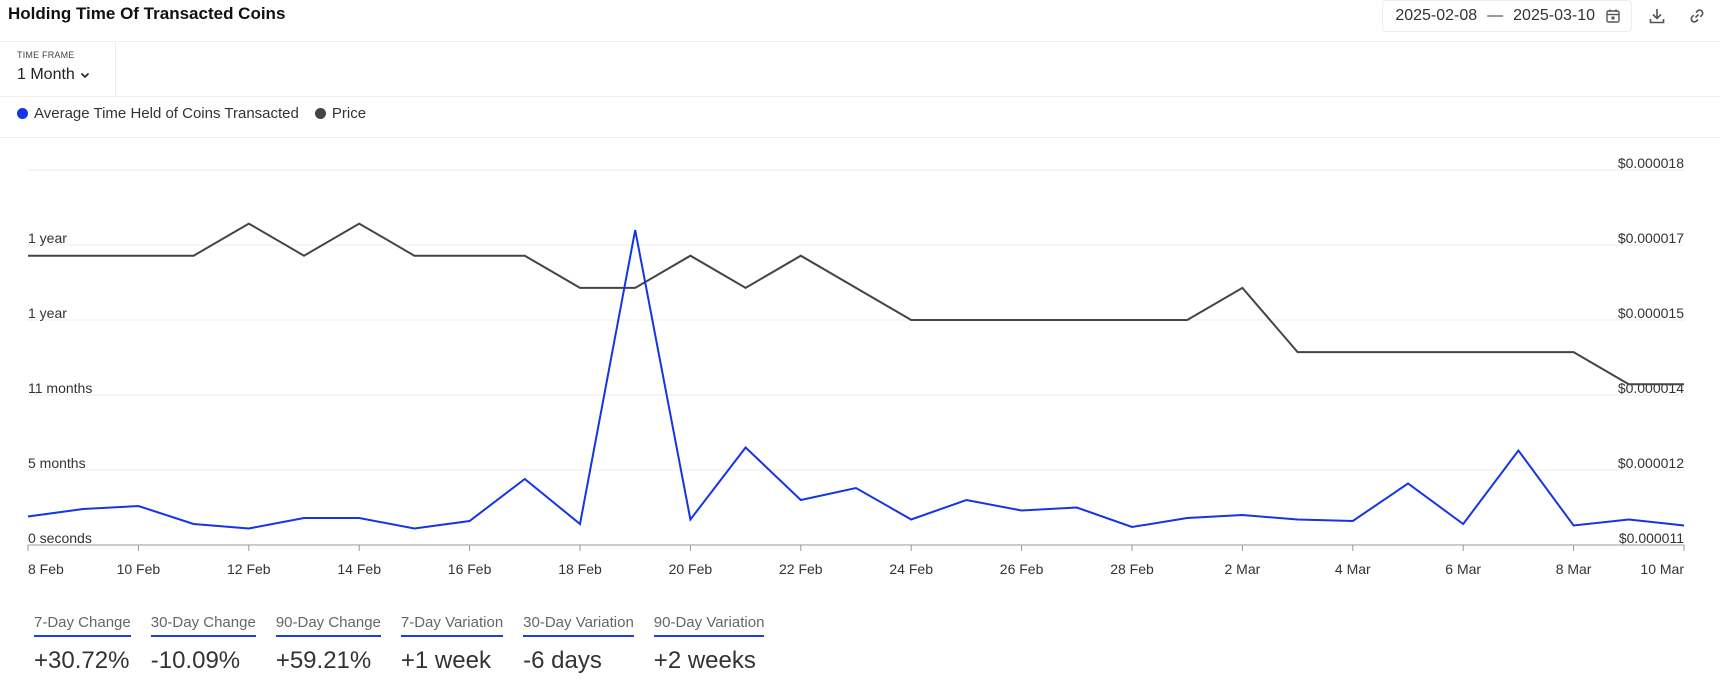 This screenshot has width=1720, height=699. What do you see at coordinates (1353, 569) in the screenshot?
I see `x-tick-label: 4 Mar` at bounding box center [1353, 569].